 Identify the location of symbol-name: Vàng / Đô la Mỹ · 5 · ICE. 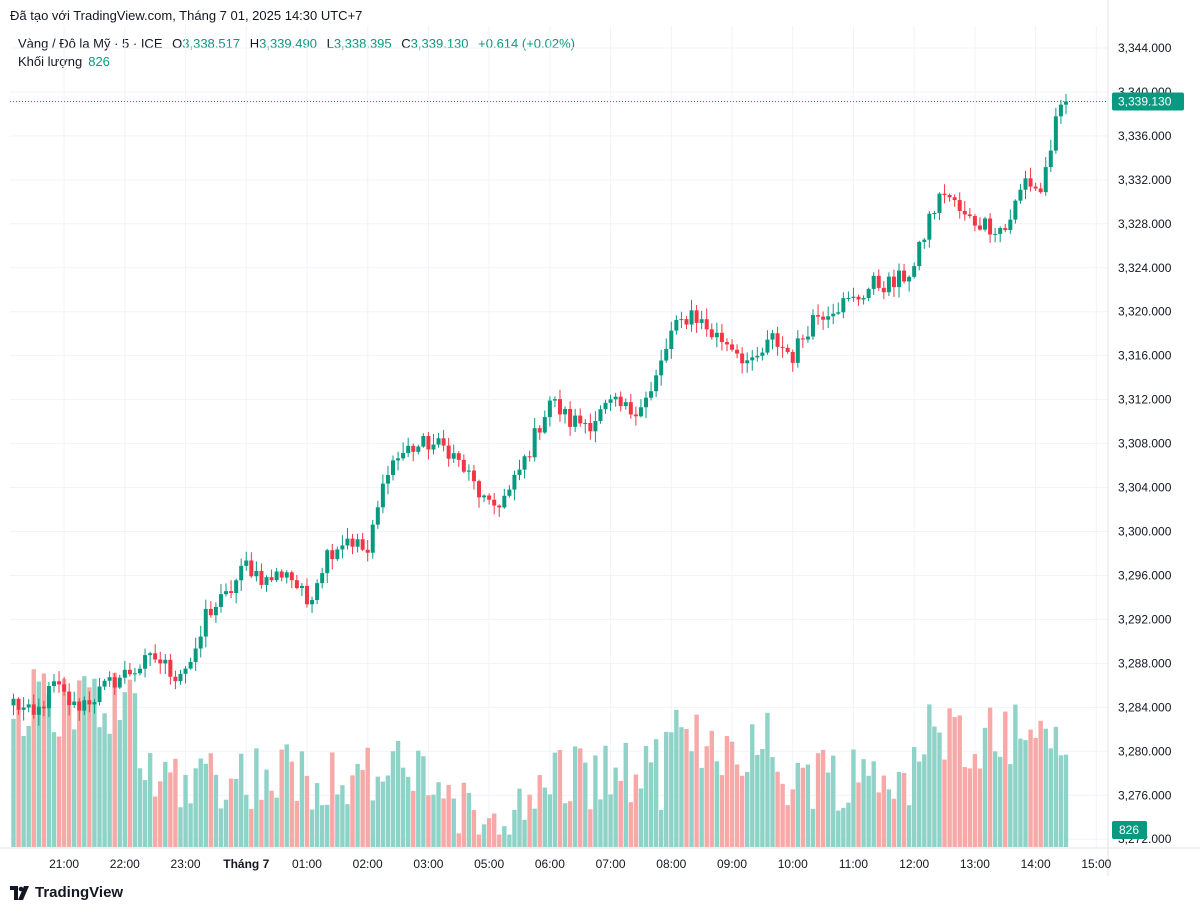
(90, 43).